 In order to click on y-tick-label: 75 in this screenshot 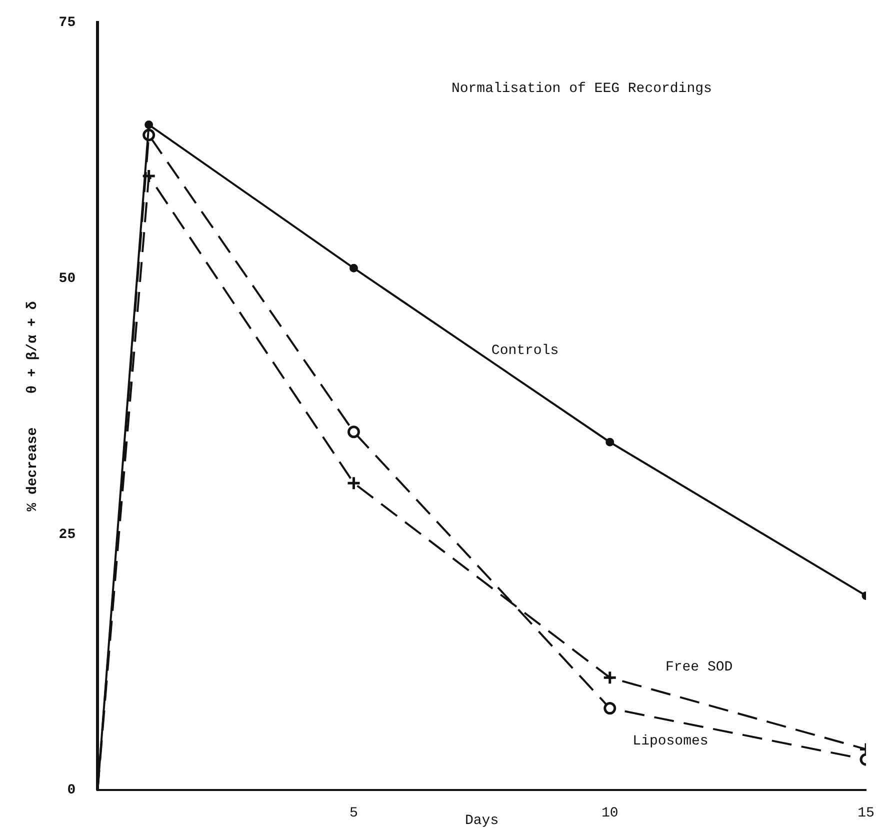, I will do `click(67, 22)`.